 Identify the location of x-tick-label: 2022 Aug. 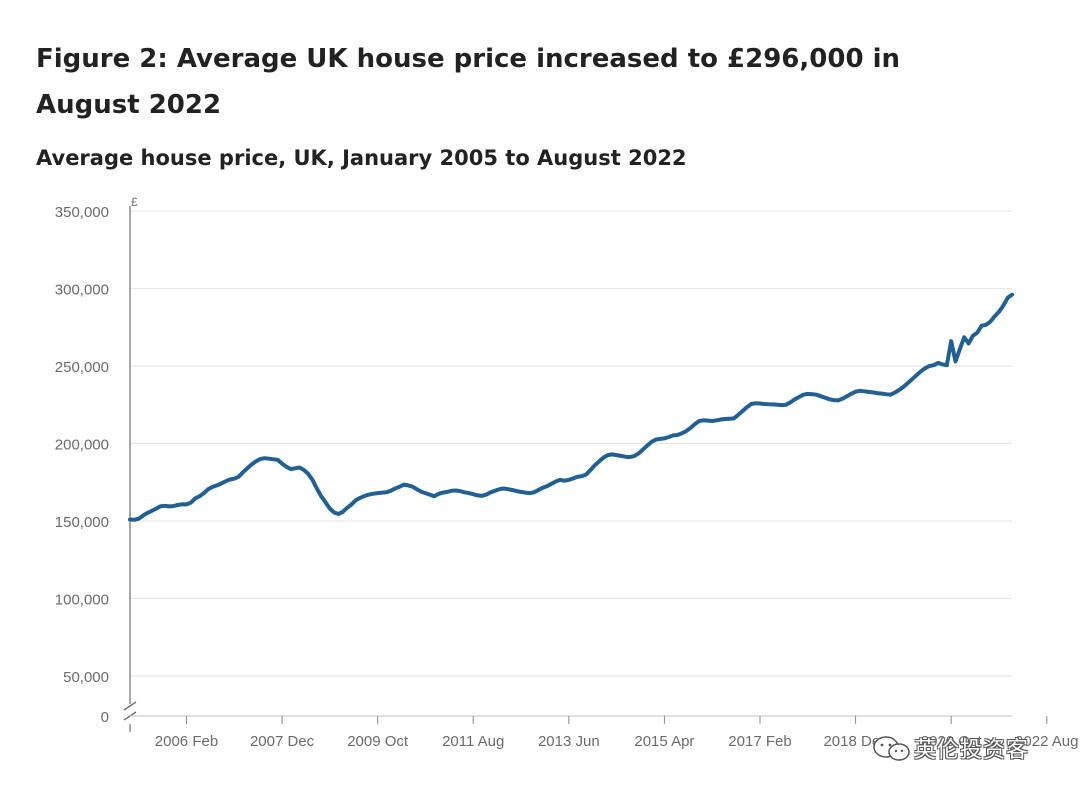
(1046, 741).